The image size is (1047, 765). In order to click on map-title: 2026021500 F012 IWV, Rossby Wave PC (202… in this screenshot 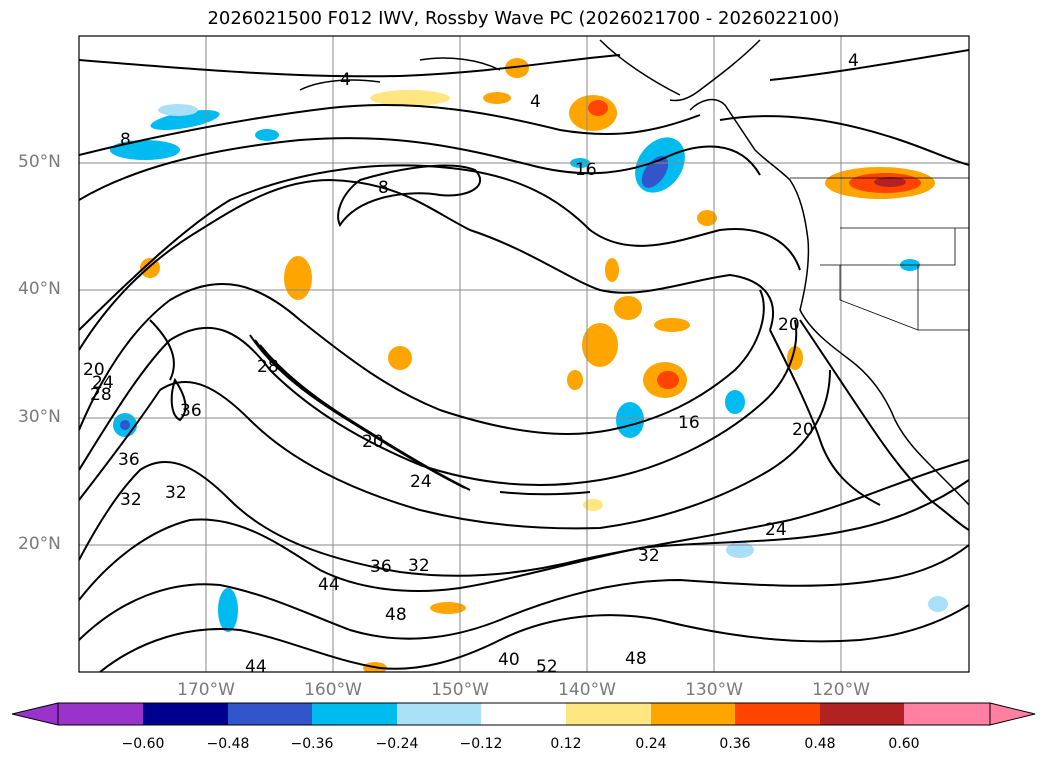, I will do `click(523, 18)`.